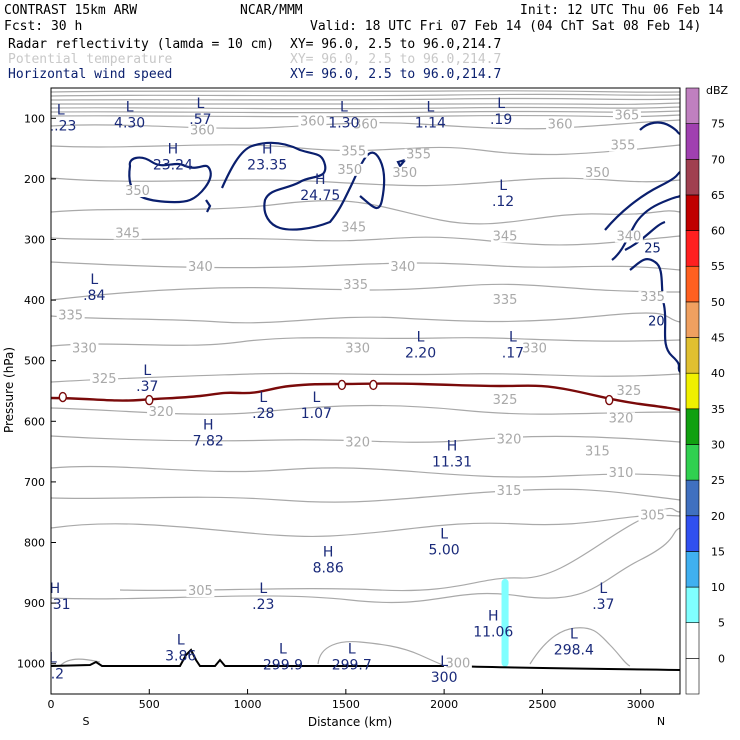 The image size is (740, 740). I want to click on extremum-value: 5.31, so click(54, 605).